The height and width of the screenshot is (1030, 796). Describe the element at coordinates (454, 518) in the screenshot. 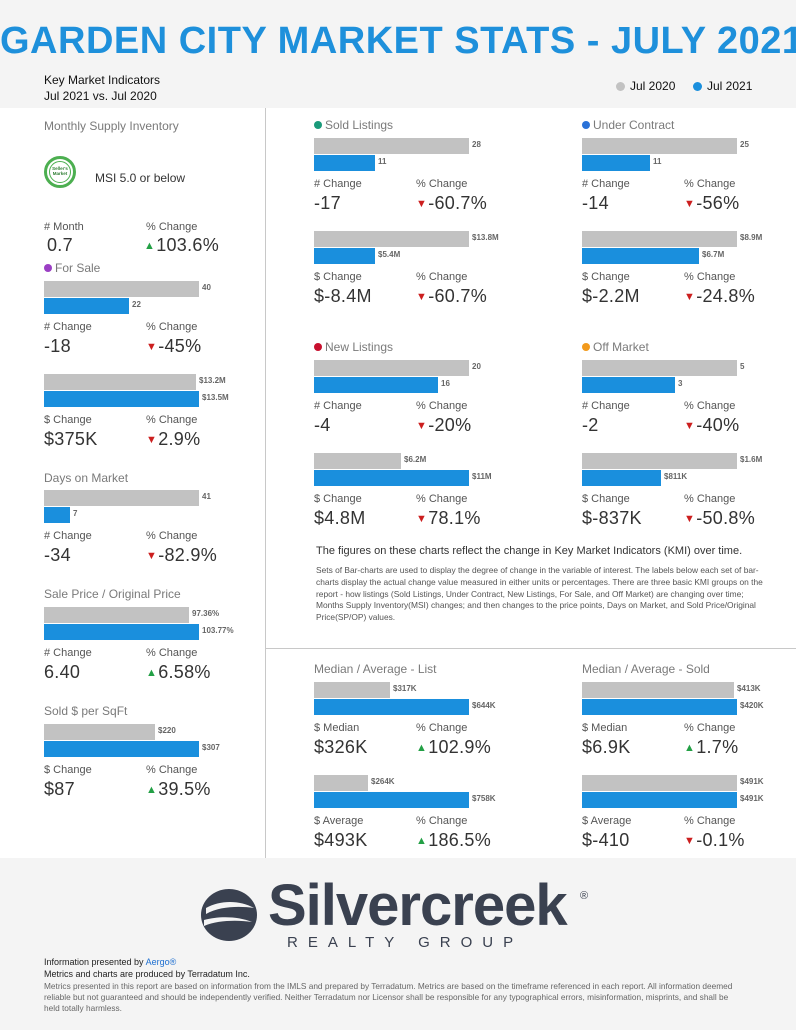

I see `stat-value-text: 78.1%` at that location.